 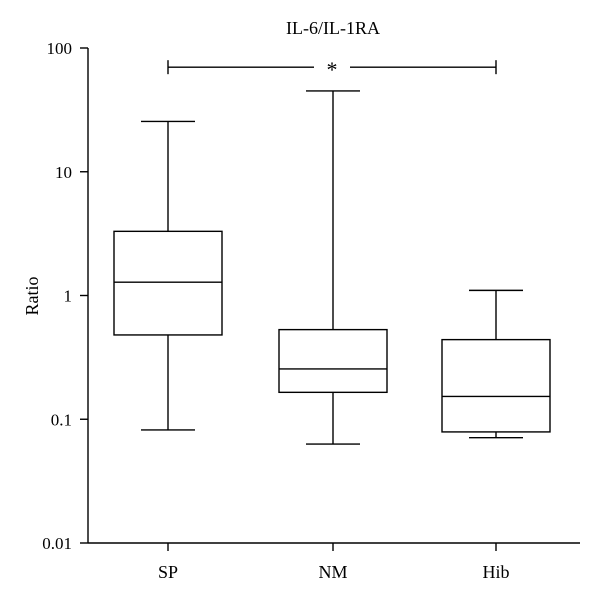 What do you see at coordinates (57, 543) in the screenshot?
I see `y-tick-label-0: 0.01` at bounding box center [57, 543].